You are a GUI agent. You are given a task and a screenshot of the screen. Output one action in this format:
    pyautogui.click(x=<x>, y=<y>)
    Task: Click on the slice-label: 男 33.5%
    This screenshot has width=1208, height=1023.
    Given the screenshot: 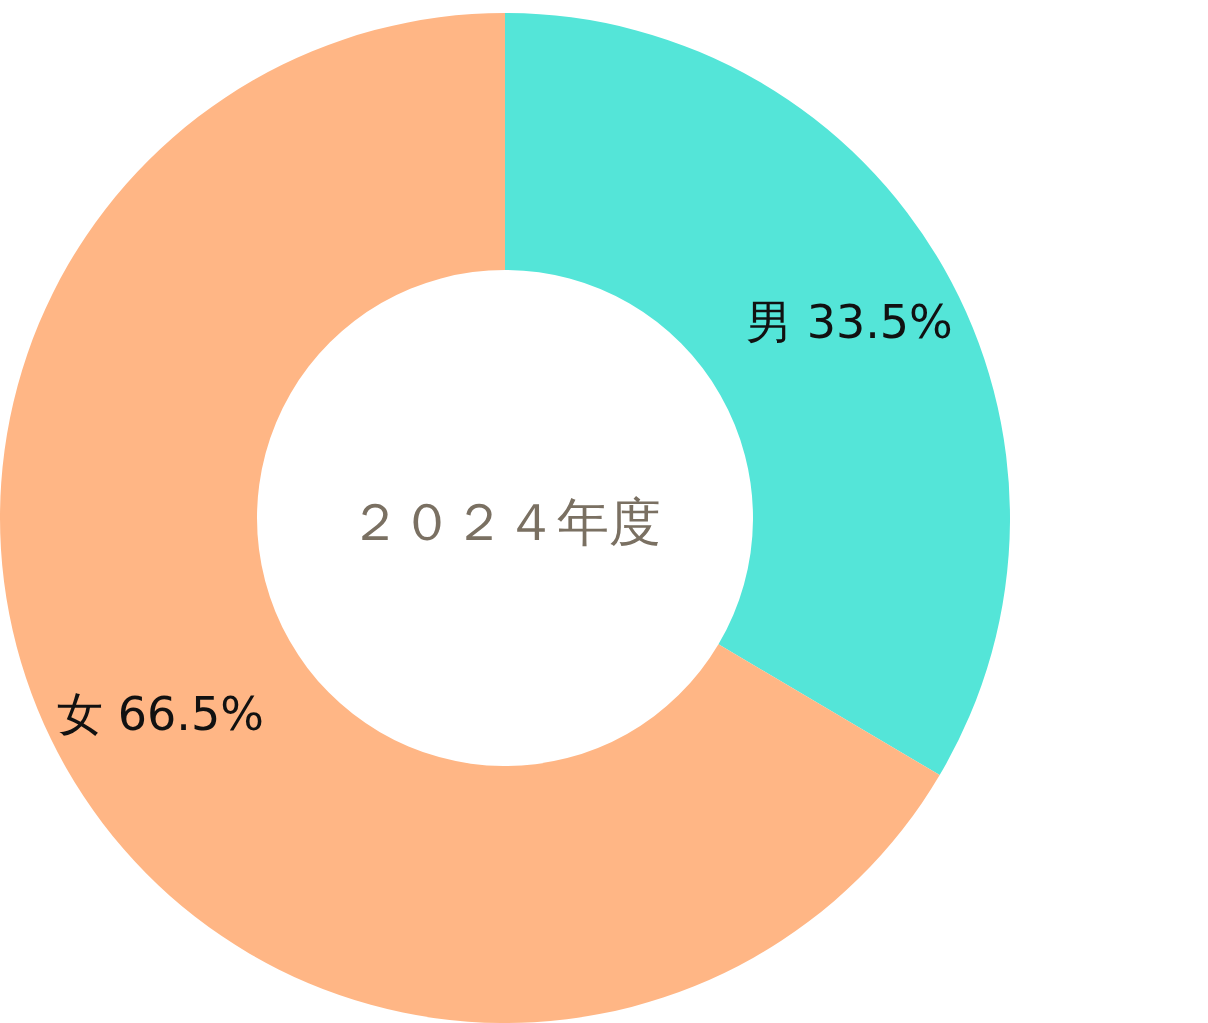 What is the action you would take?
    pyautogui.click(x=849, y=321)
    